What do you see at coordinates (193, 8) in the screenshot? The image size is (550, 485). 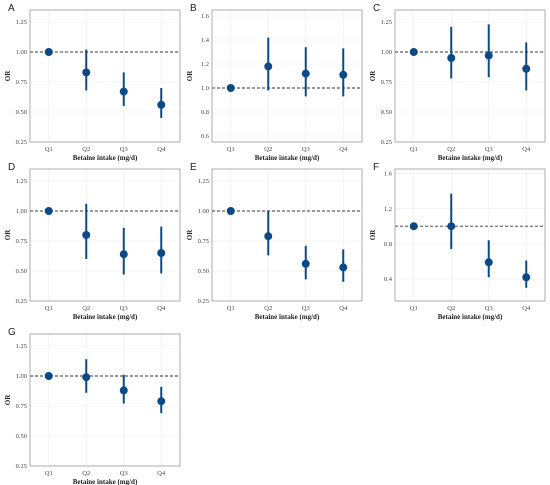 I see `panel-letter: B` at bounding box center [193, 8].